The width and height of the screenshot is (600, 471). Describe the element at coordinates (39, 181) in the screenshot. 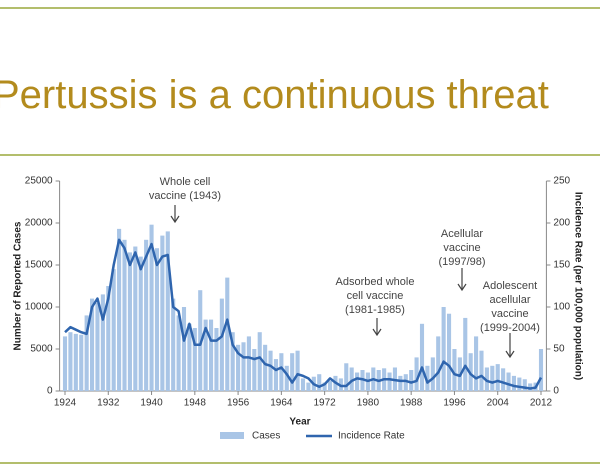

I see `y-tick-label: 25000` at that location.